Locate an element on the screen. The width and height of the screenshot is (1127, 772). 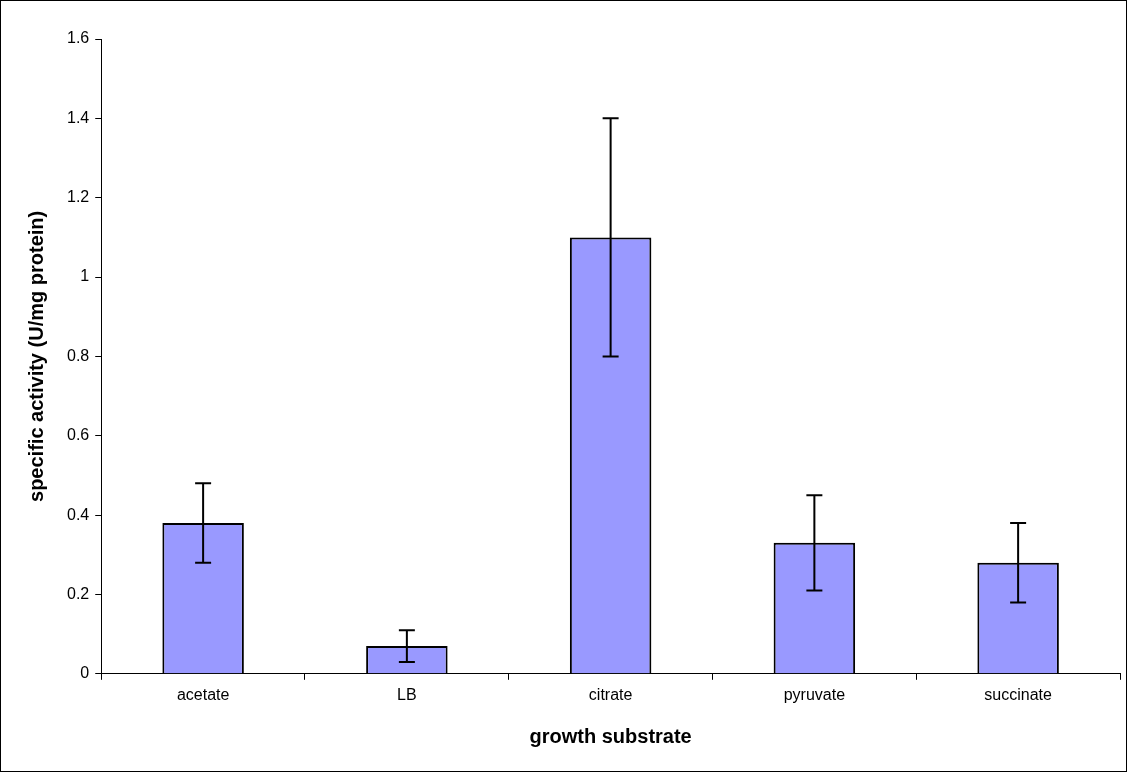
x-tick-label: succinate is located at coordinates (1018, 694).